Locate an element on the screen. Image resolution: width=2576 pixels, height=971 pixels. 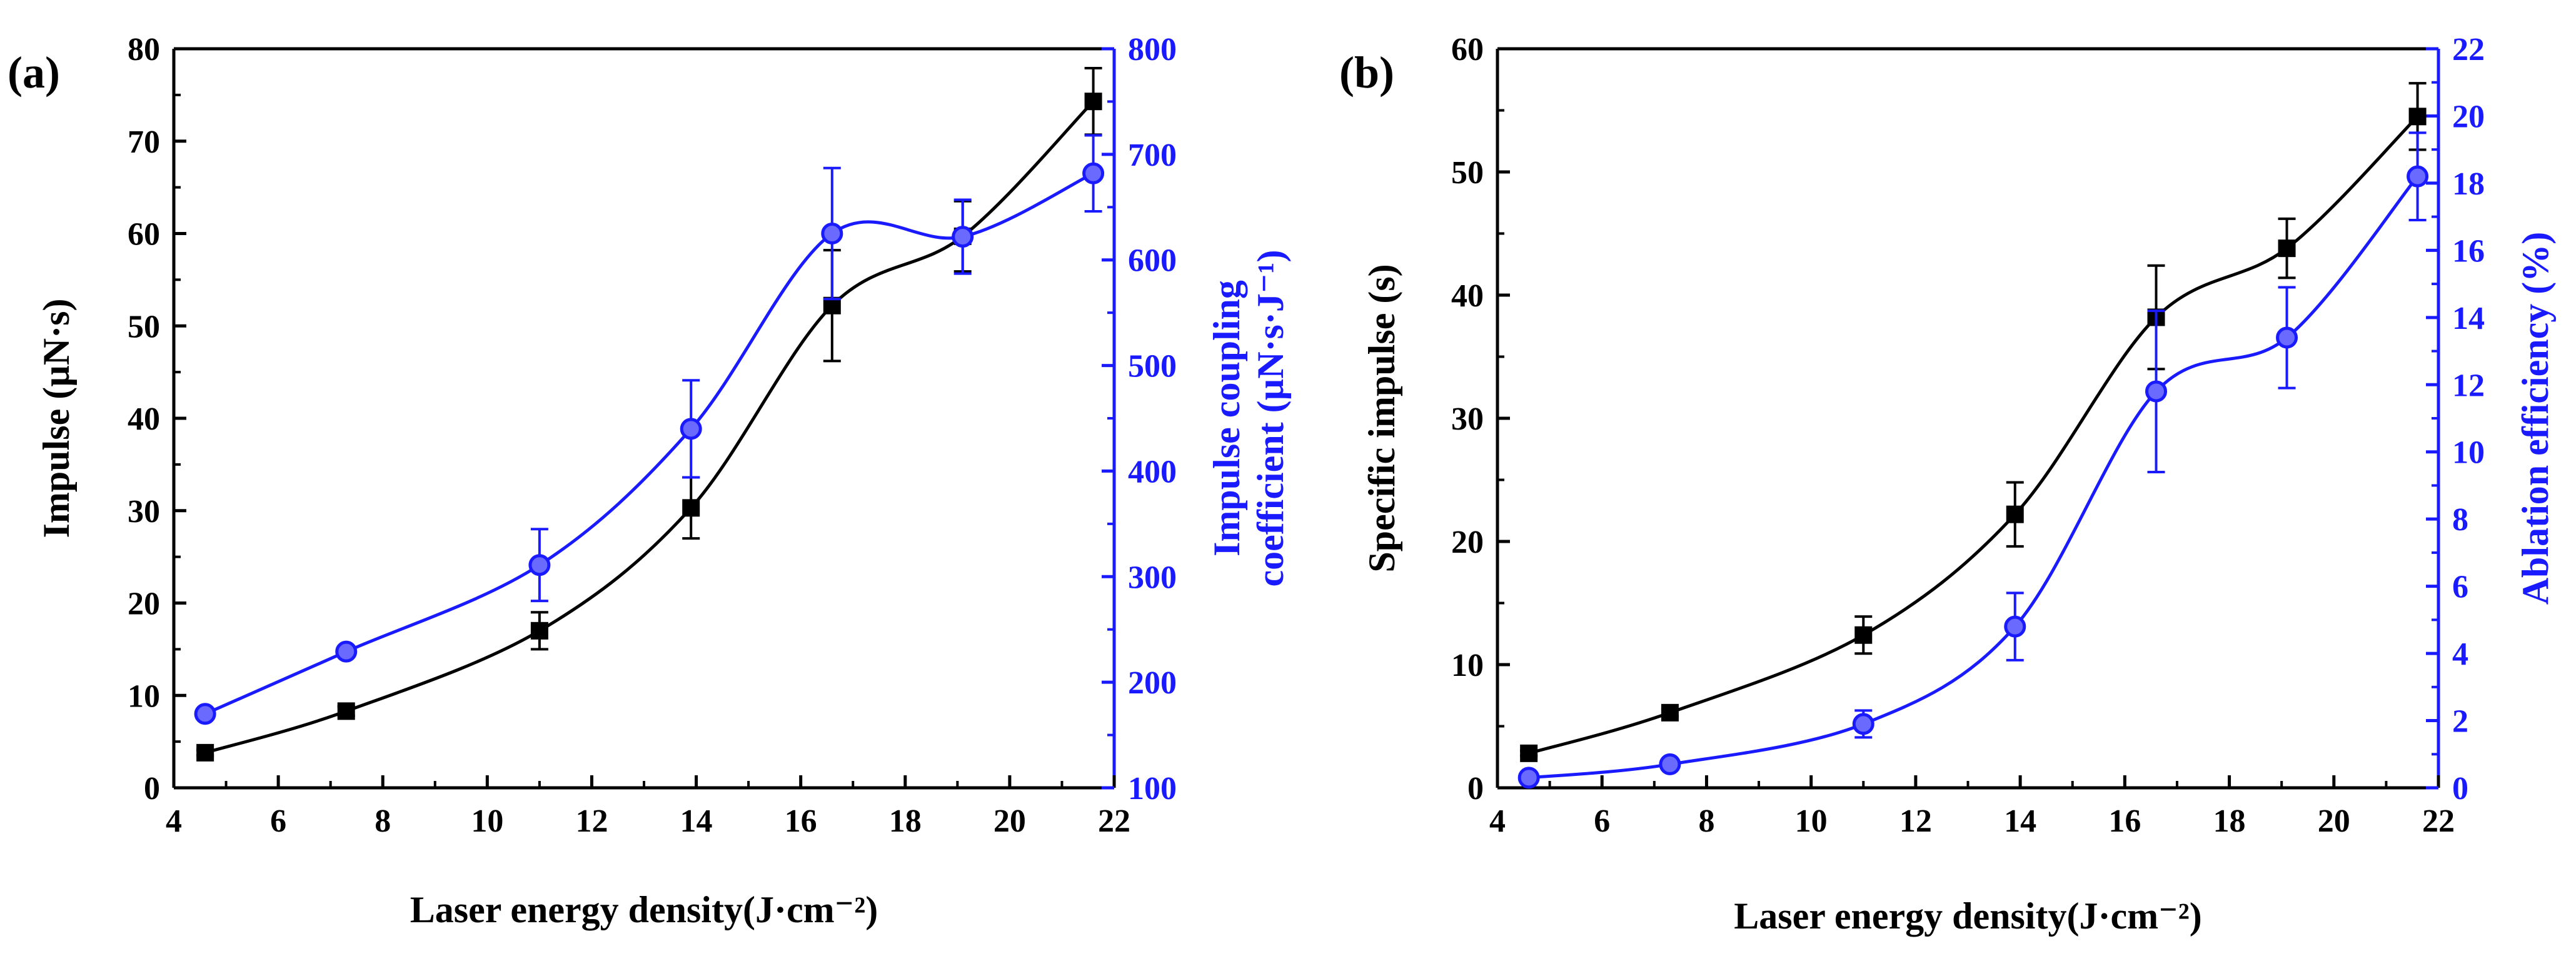
y-axis-title-right: Ablation efficiency (%) is located at coordinates (2535, 418).